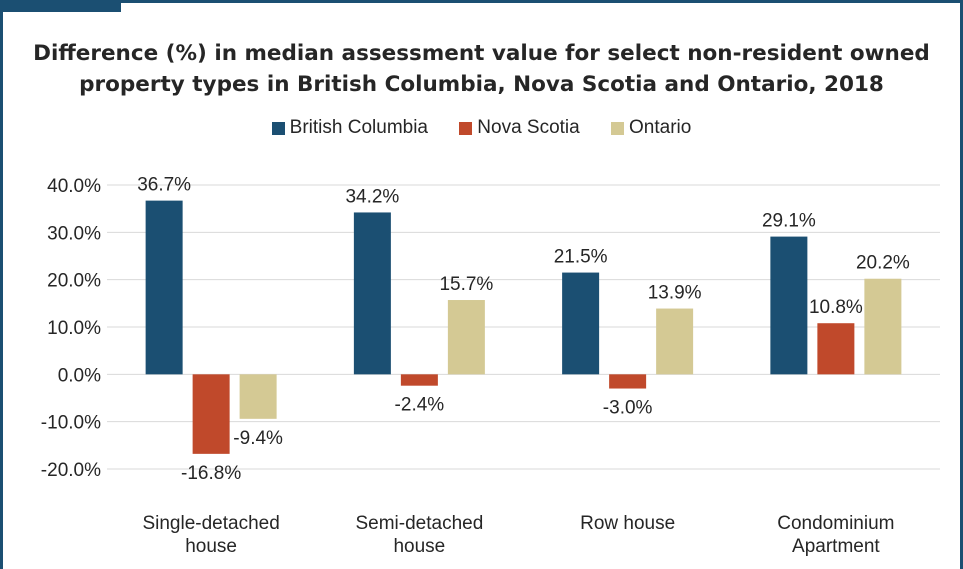 This screenshot has width=963, height=569. Describe the element at coordinates (164, 185) in the screenshot. I see `data-label: 36.7%` at that location.